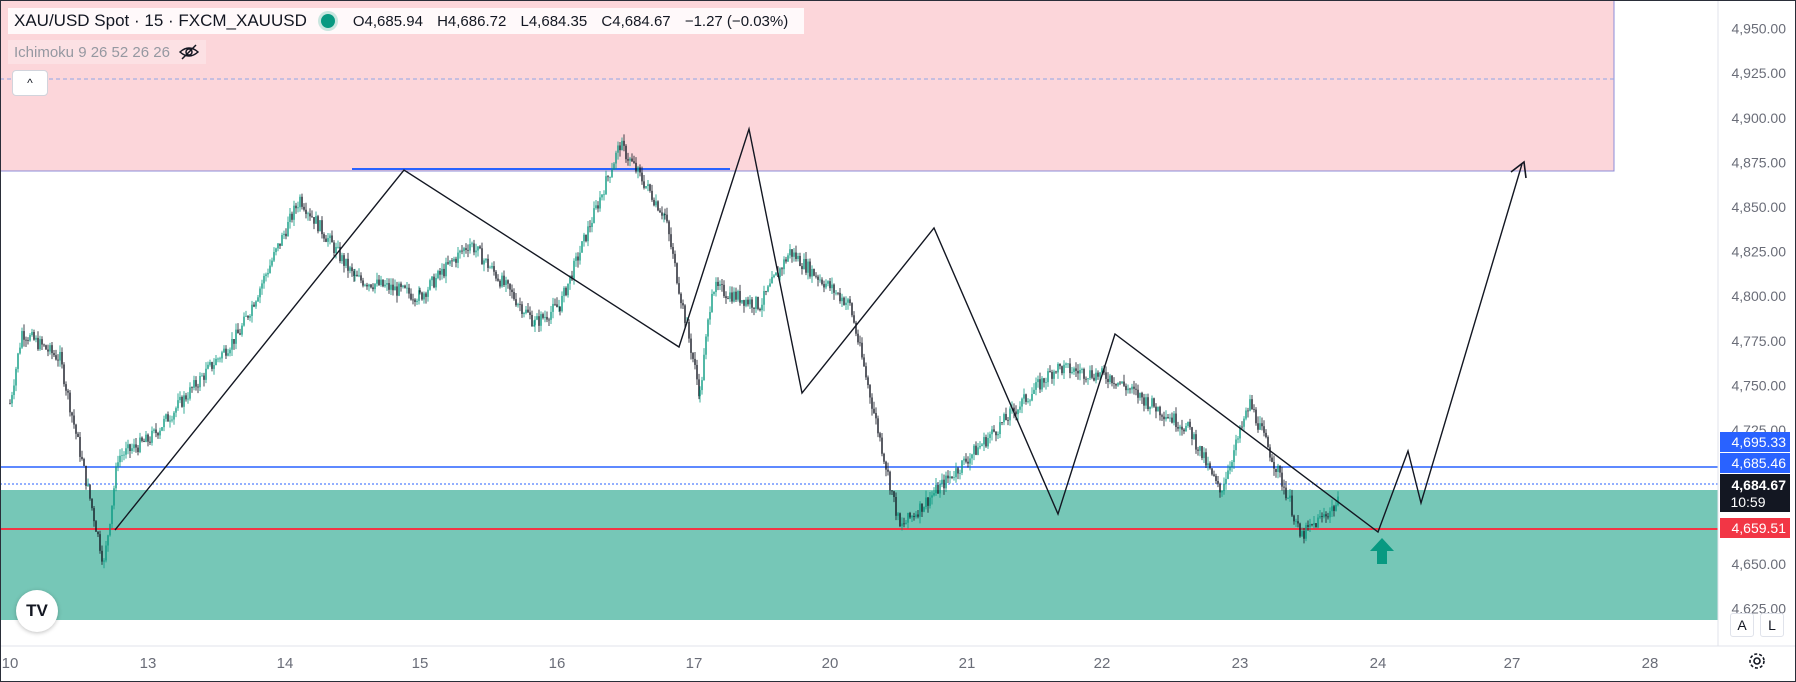  What do you see at coordinates (37, 611) in the screenshot?
I see `tradingview-logo: TV` at bounding box center [37, 611].